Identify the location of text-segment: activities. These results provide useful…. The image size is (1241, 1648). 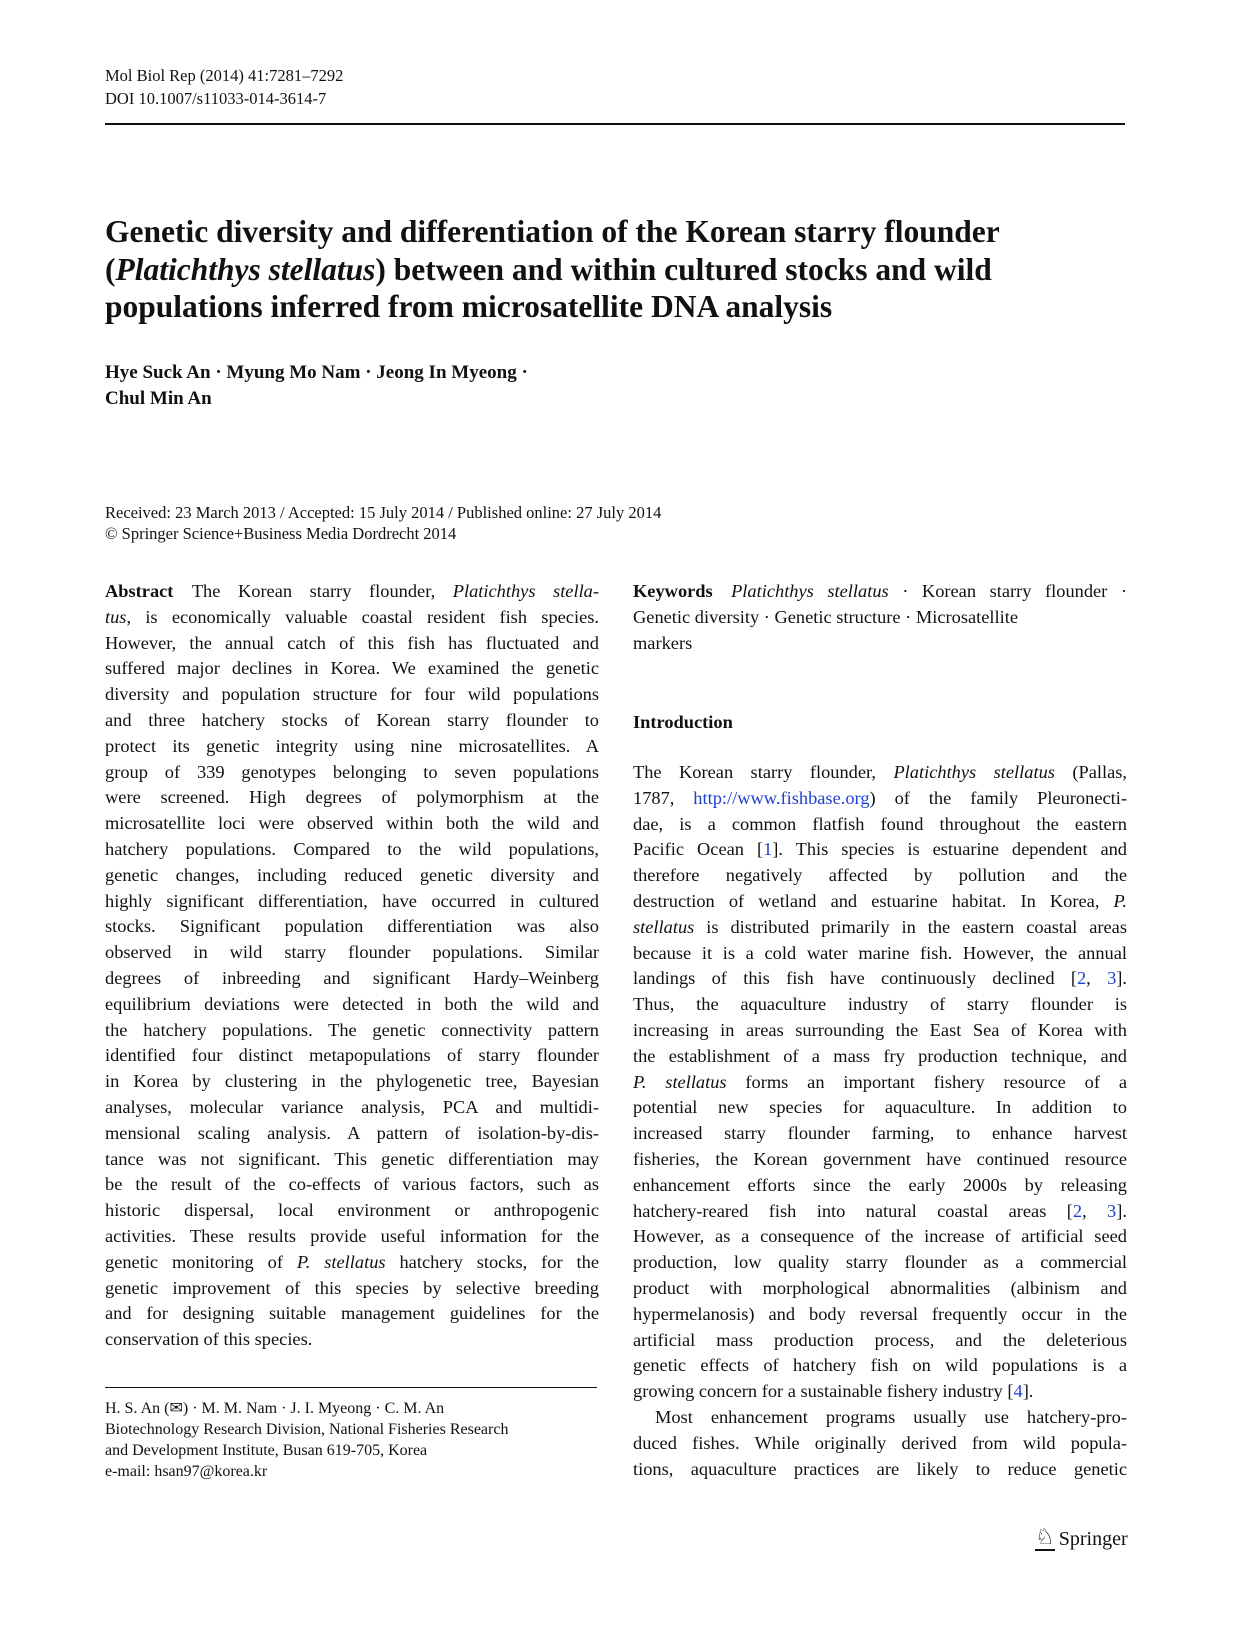
(352, 1235).